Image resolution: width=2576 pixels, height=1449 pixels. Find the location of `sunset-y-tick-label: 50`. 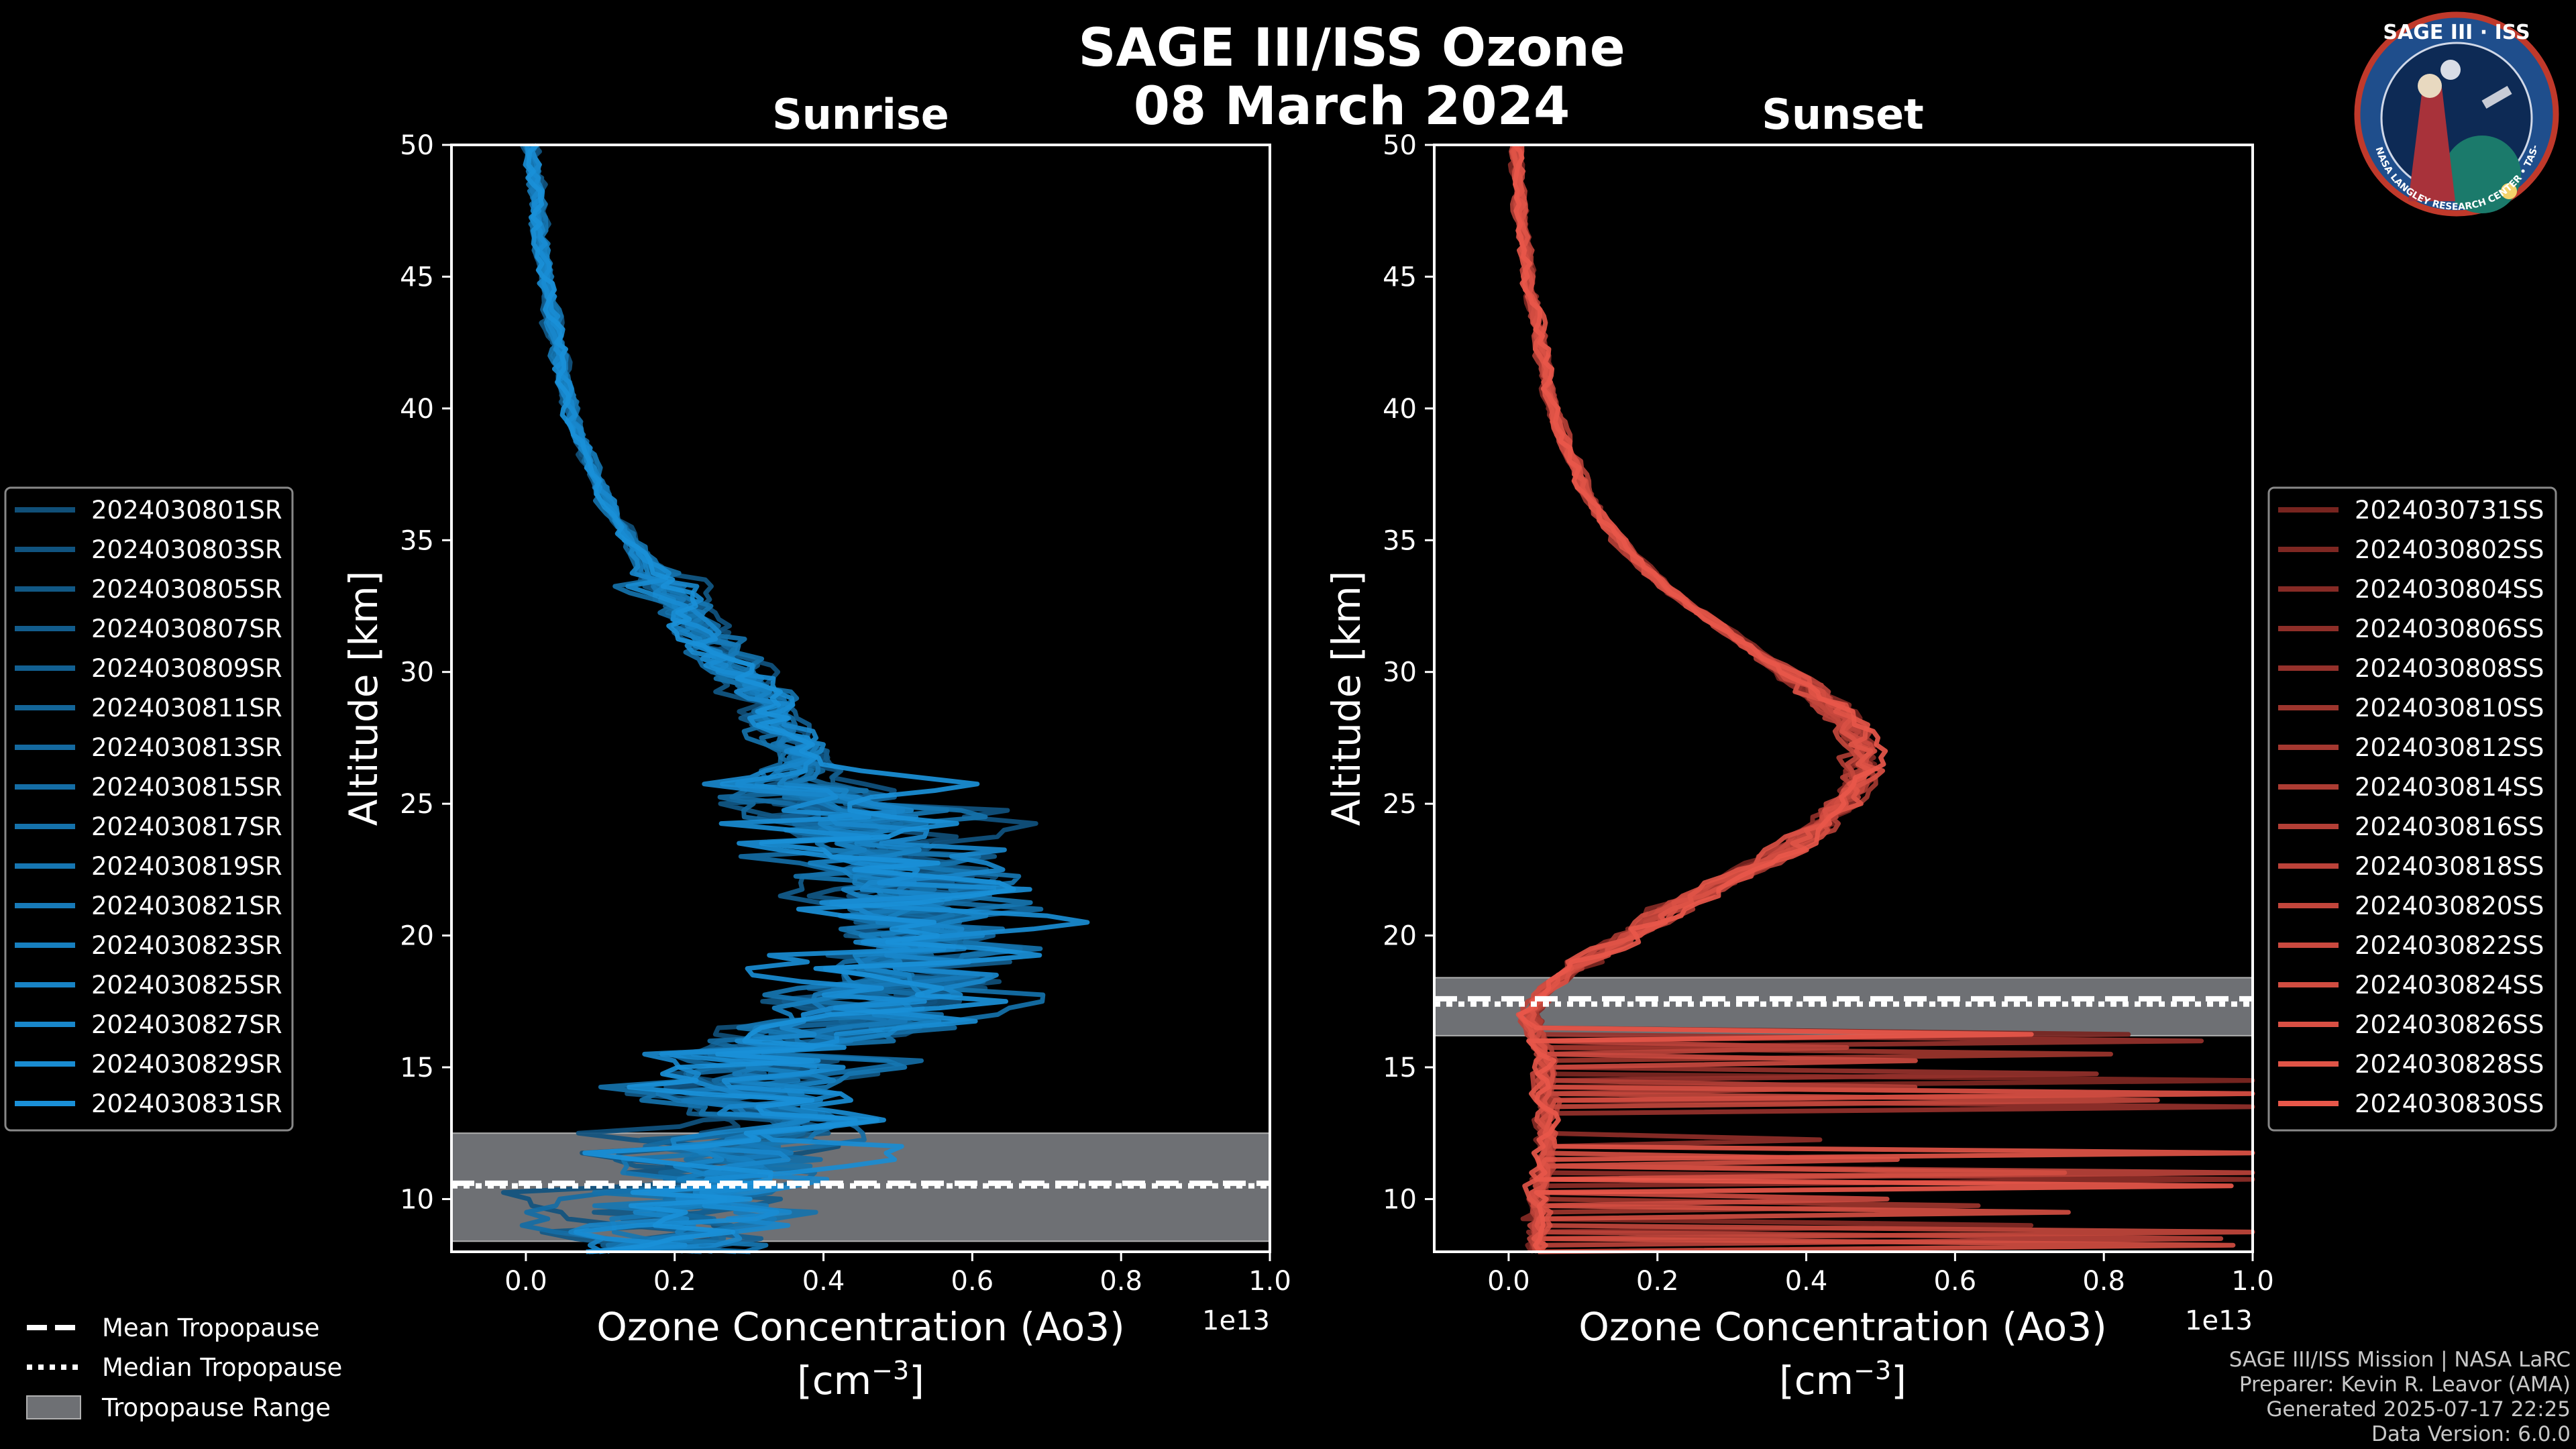

sunset-y-tick-label: 50 is located at coordinates (1400, 145).